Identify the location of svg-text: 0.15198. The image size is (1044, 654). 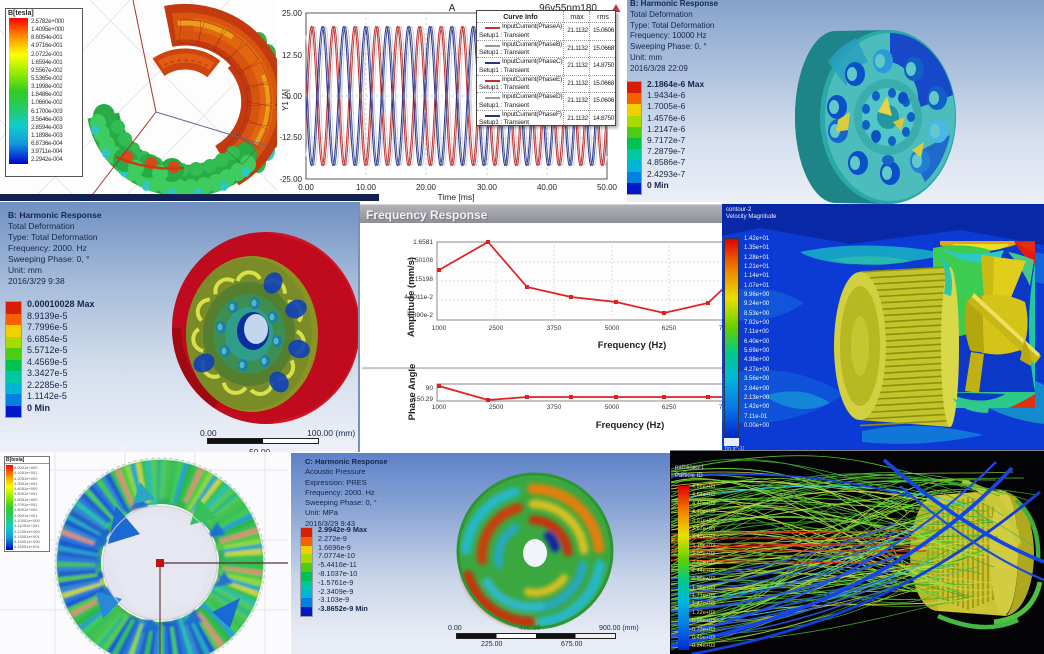
(422, 279).